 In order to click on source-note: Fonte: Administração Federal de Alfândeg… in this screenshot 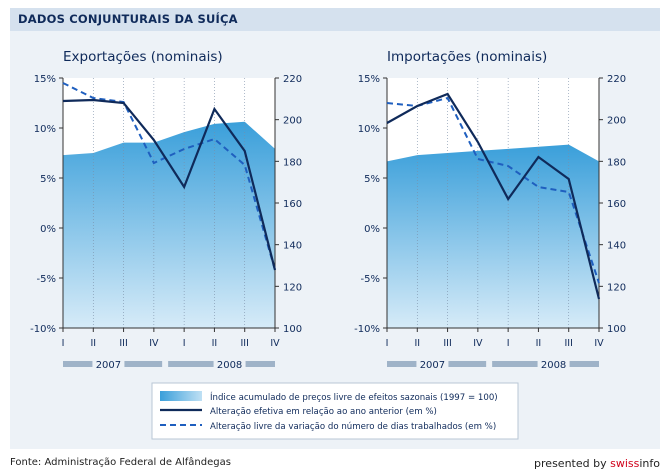, I will do `click(120, 462)`.